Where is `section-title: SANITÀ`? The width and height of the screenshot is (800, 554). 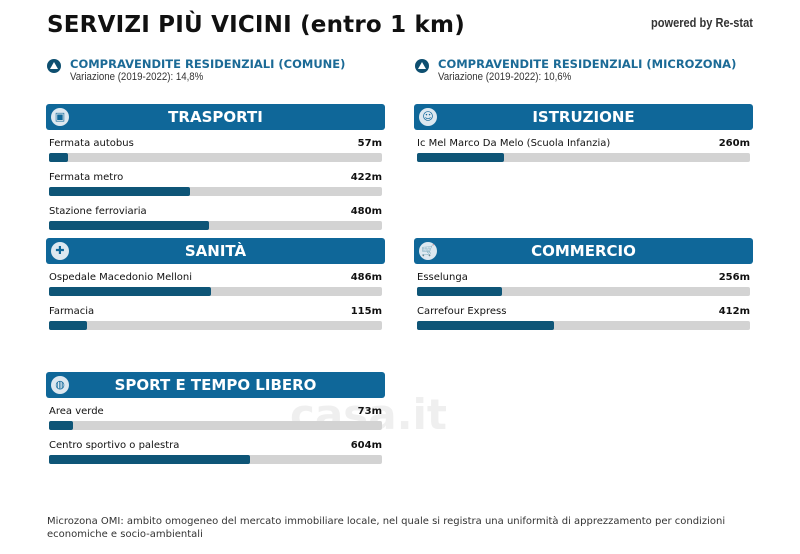 section-title: SANITÀ is located at coordinates (215, 251).